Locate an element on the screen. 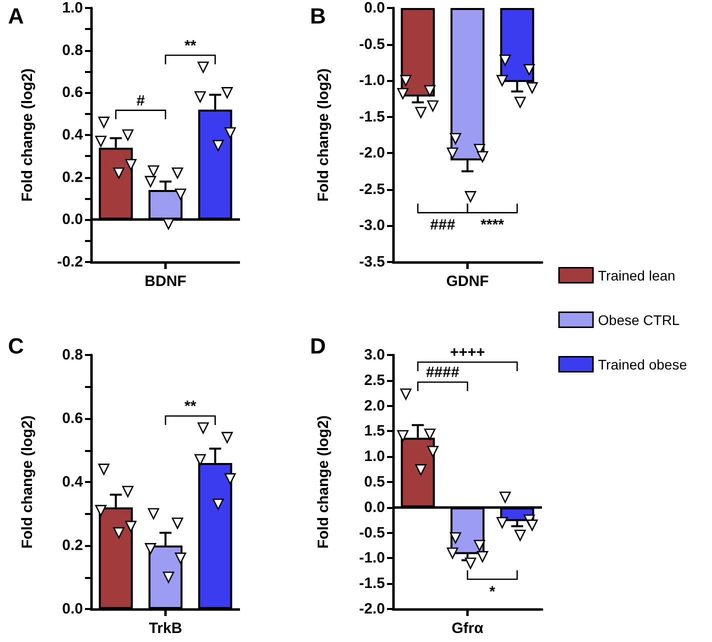  chart-title: B is located at coordinates (318, 16).